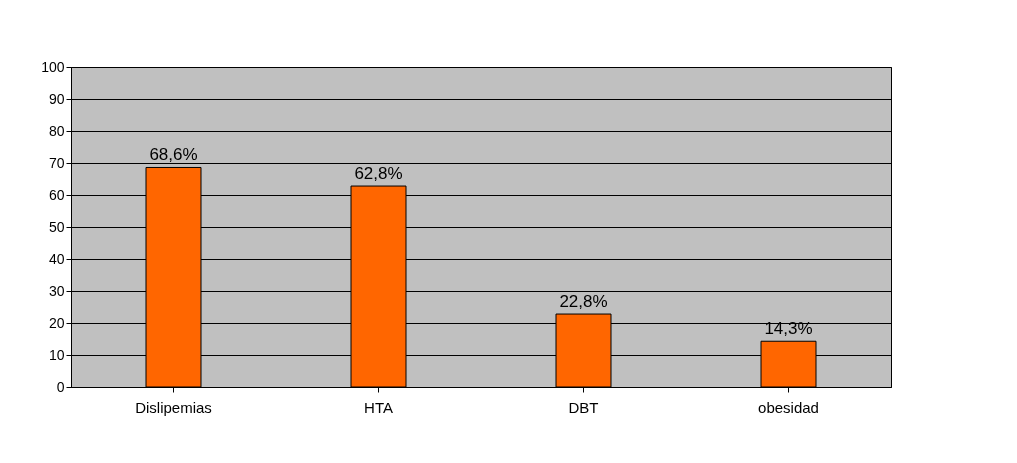 The height and width of the screenshot is (463, 1017). I want to click on data-label: 22,8%, so click(583, 302).